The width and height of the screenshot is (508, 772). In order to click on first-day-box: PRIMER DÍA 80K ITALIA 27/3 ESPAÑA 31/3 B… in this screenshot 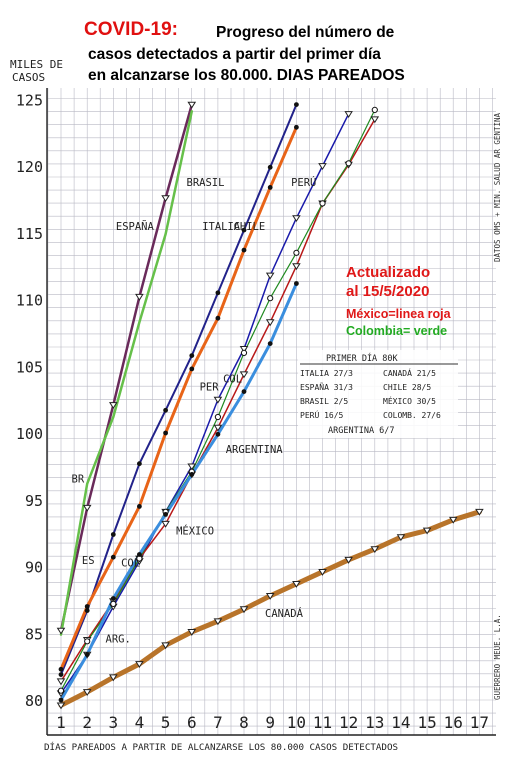, I will do `click(378, 394)`.